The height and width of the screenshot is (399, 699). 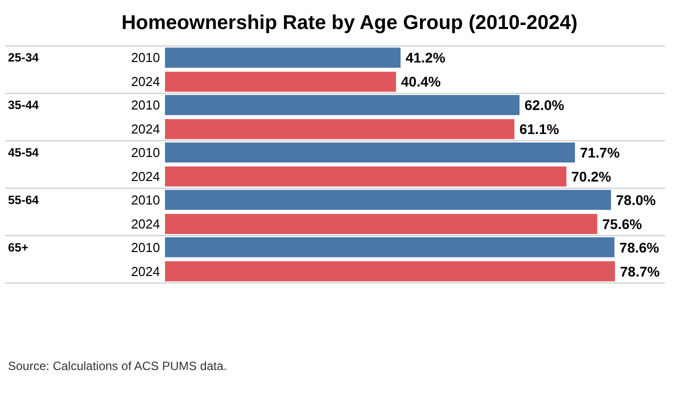 I want to click on data-label: 78.7%, so click(x=640, y=271).